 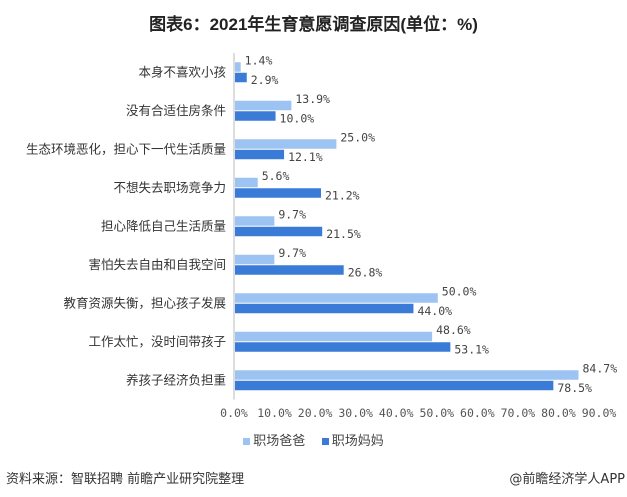 I want to click on data-label: 21.5%, so click(x=343, y=234).